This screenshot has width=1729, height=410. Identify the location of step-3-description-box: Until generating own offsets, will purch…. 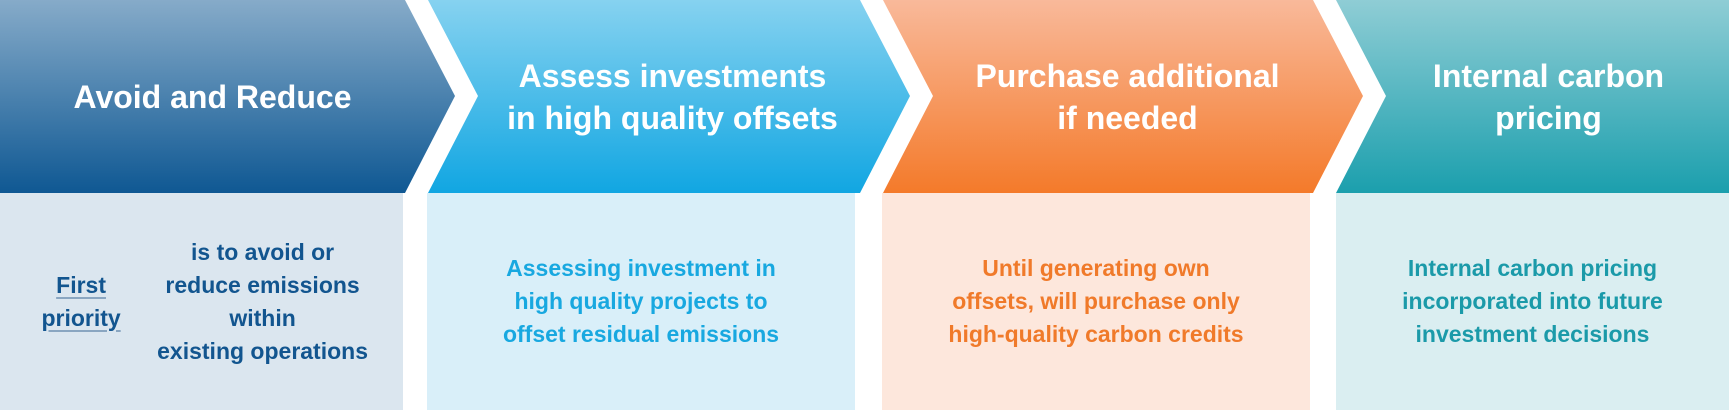
(1096, 301).